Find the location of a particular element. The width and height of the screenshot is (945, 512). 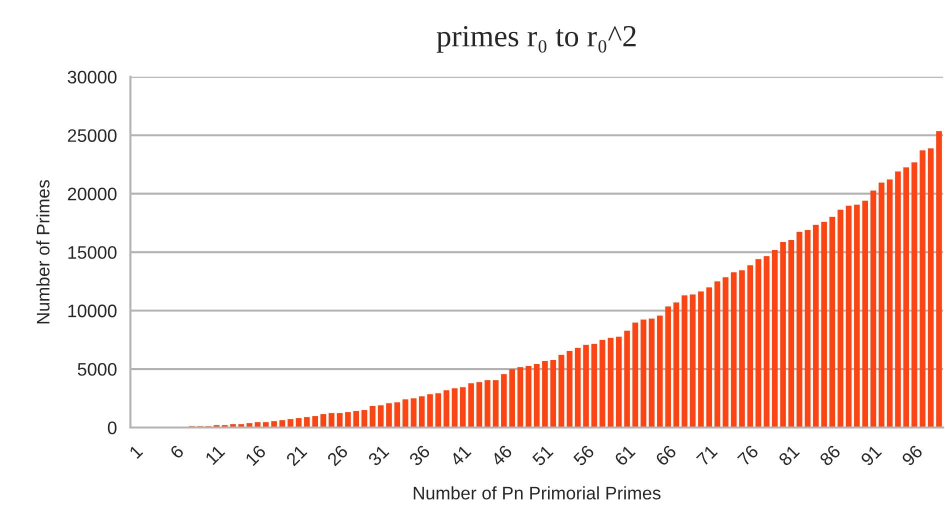

x-tick-label: 61 is located at coordinates (625, 455).